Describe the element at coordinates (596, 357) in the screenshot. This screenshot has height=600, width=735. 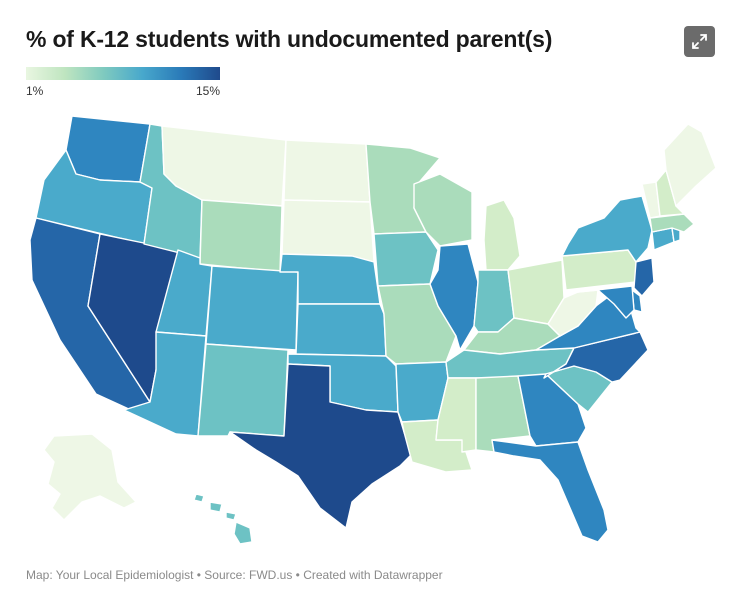
I see `state-NC` at that location.